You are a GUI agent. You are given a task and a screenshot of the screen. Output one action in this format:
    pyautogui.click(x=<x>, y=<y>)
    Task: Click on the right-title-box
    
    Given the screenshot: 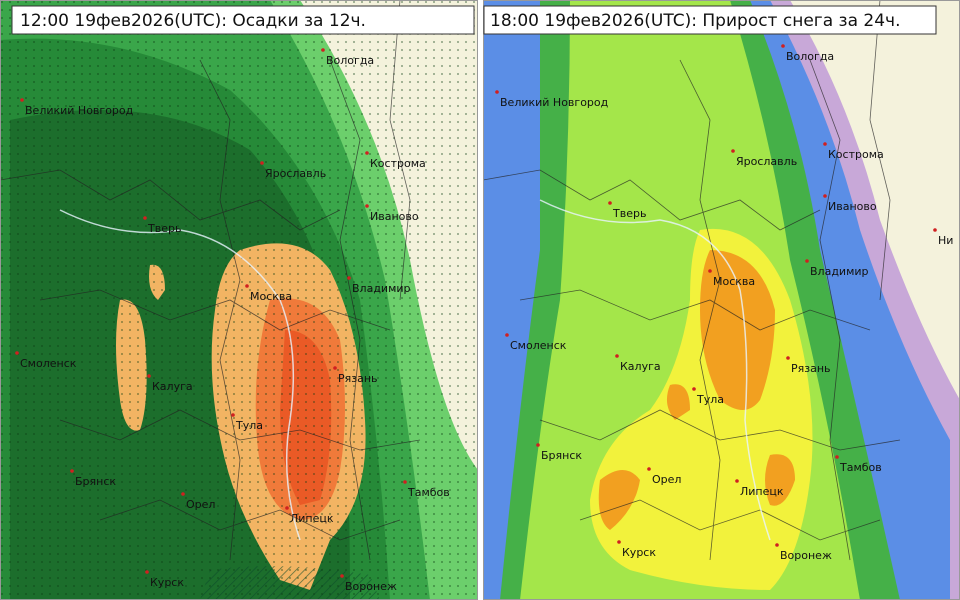 What is the action you would take?
    pyautogui.click(x=710, y=20)
    